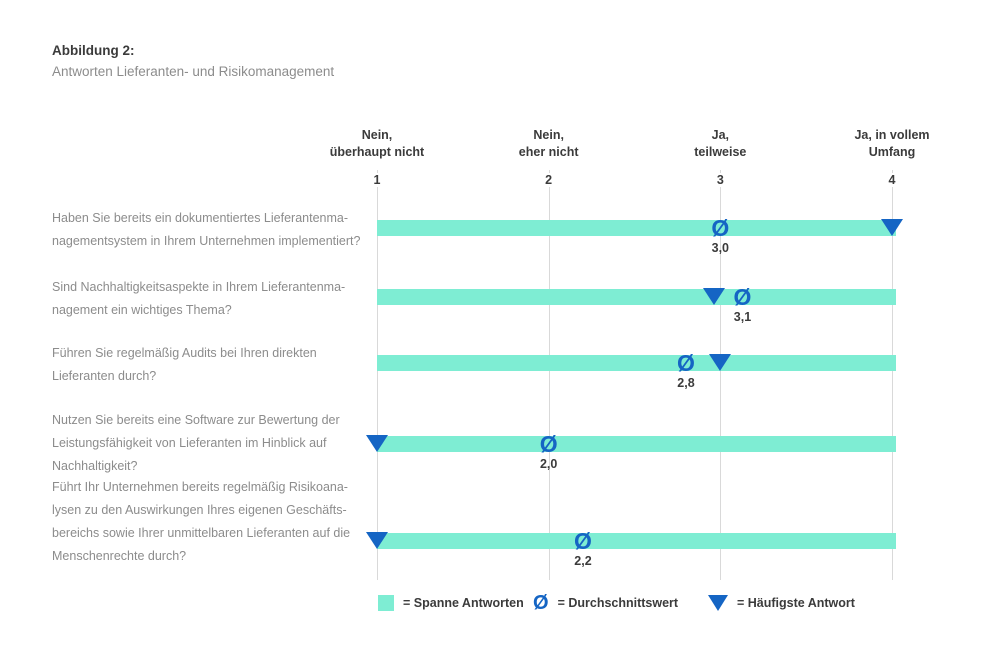  I want to click on average-value-label: 3,1, so click(742, 317).